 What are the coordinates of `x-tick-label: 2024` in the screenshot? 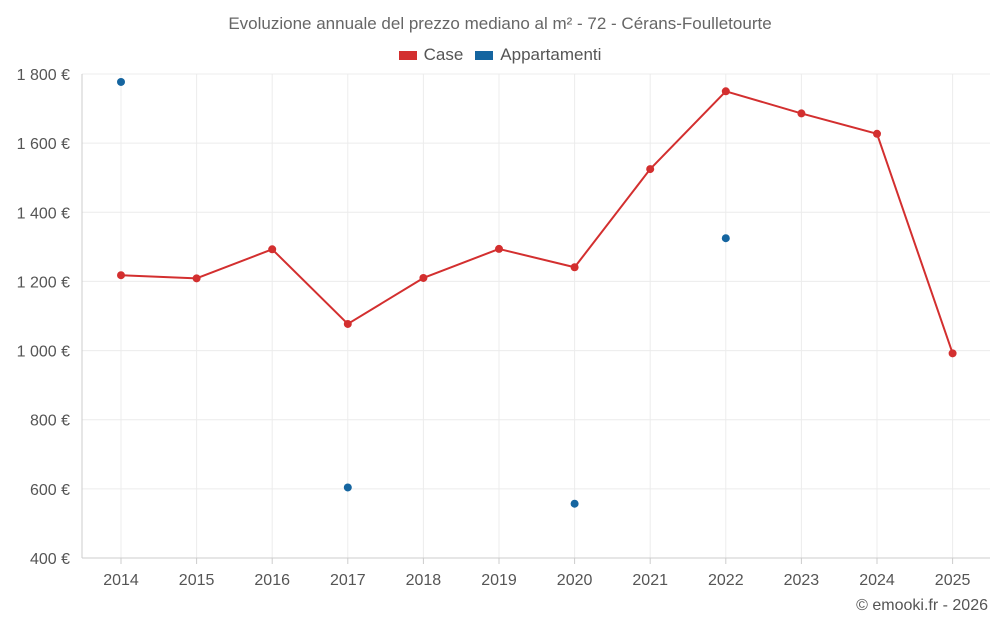 It's located at (877, 580).